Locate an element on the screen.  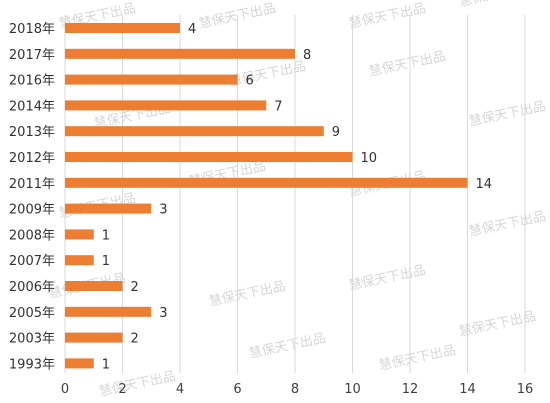
x-axis-ticks: 0 2 4 6 8 10 12 14 16 is located at coordinates (297, 389).